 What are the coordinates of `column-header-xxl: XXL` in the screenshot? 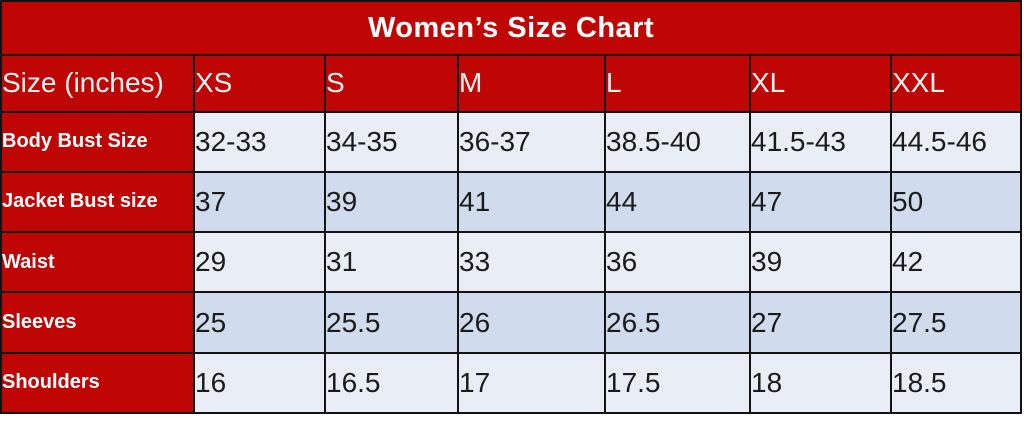 It's located at (956, 83).